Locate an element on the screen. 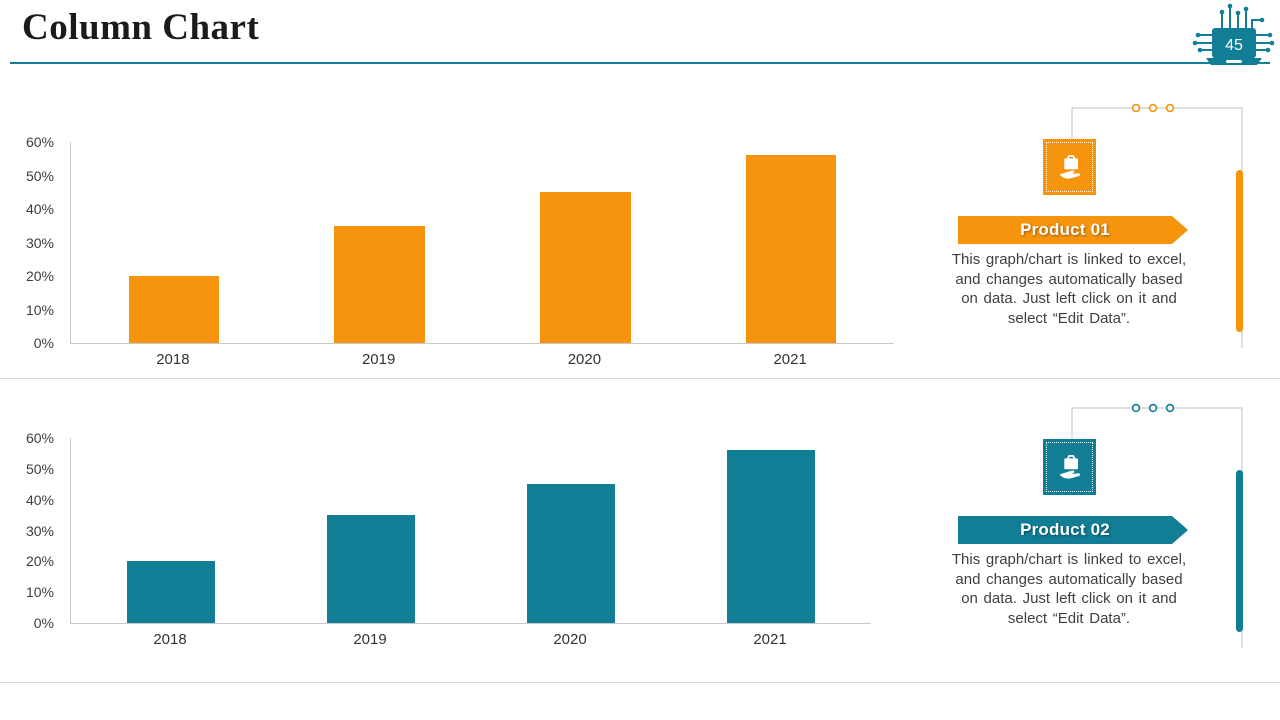 This screenshot has width=1280, height=720. product-banner-label: Product 02 is located at coordinates (1065, 529).